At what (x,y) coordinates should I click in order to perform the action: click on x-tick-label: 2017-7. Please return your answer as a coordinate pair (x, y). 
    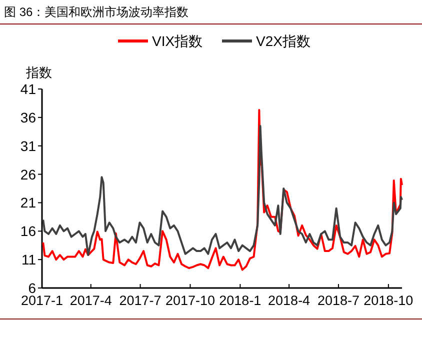
    Looking at the image, I should click on (140, 300).